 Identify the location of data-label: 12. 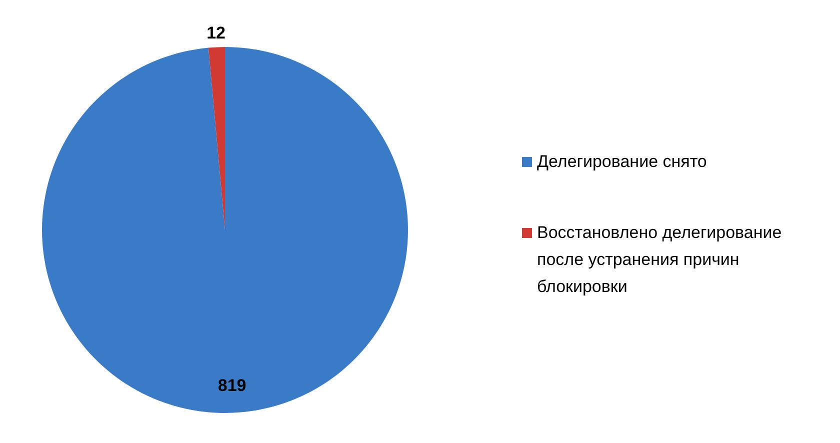
(216, 33).